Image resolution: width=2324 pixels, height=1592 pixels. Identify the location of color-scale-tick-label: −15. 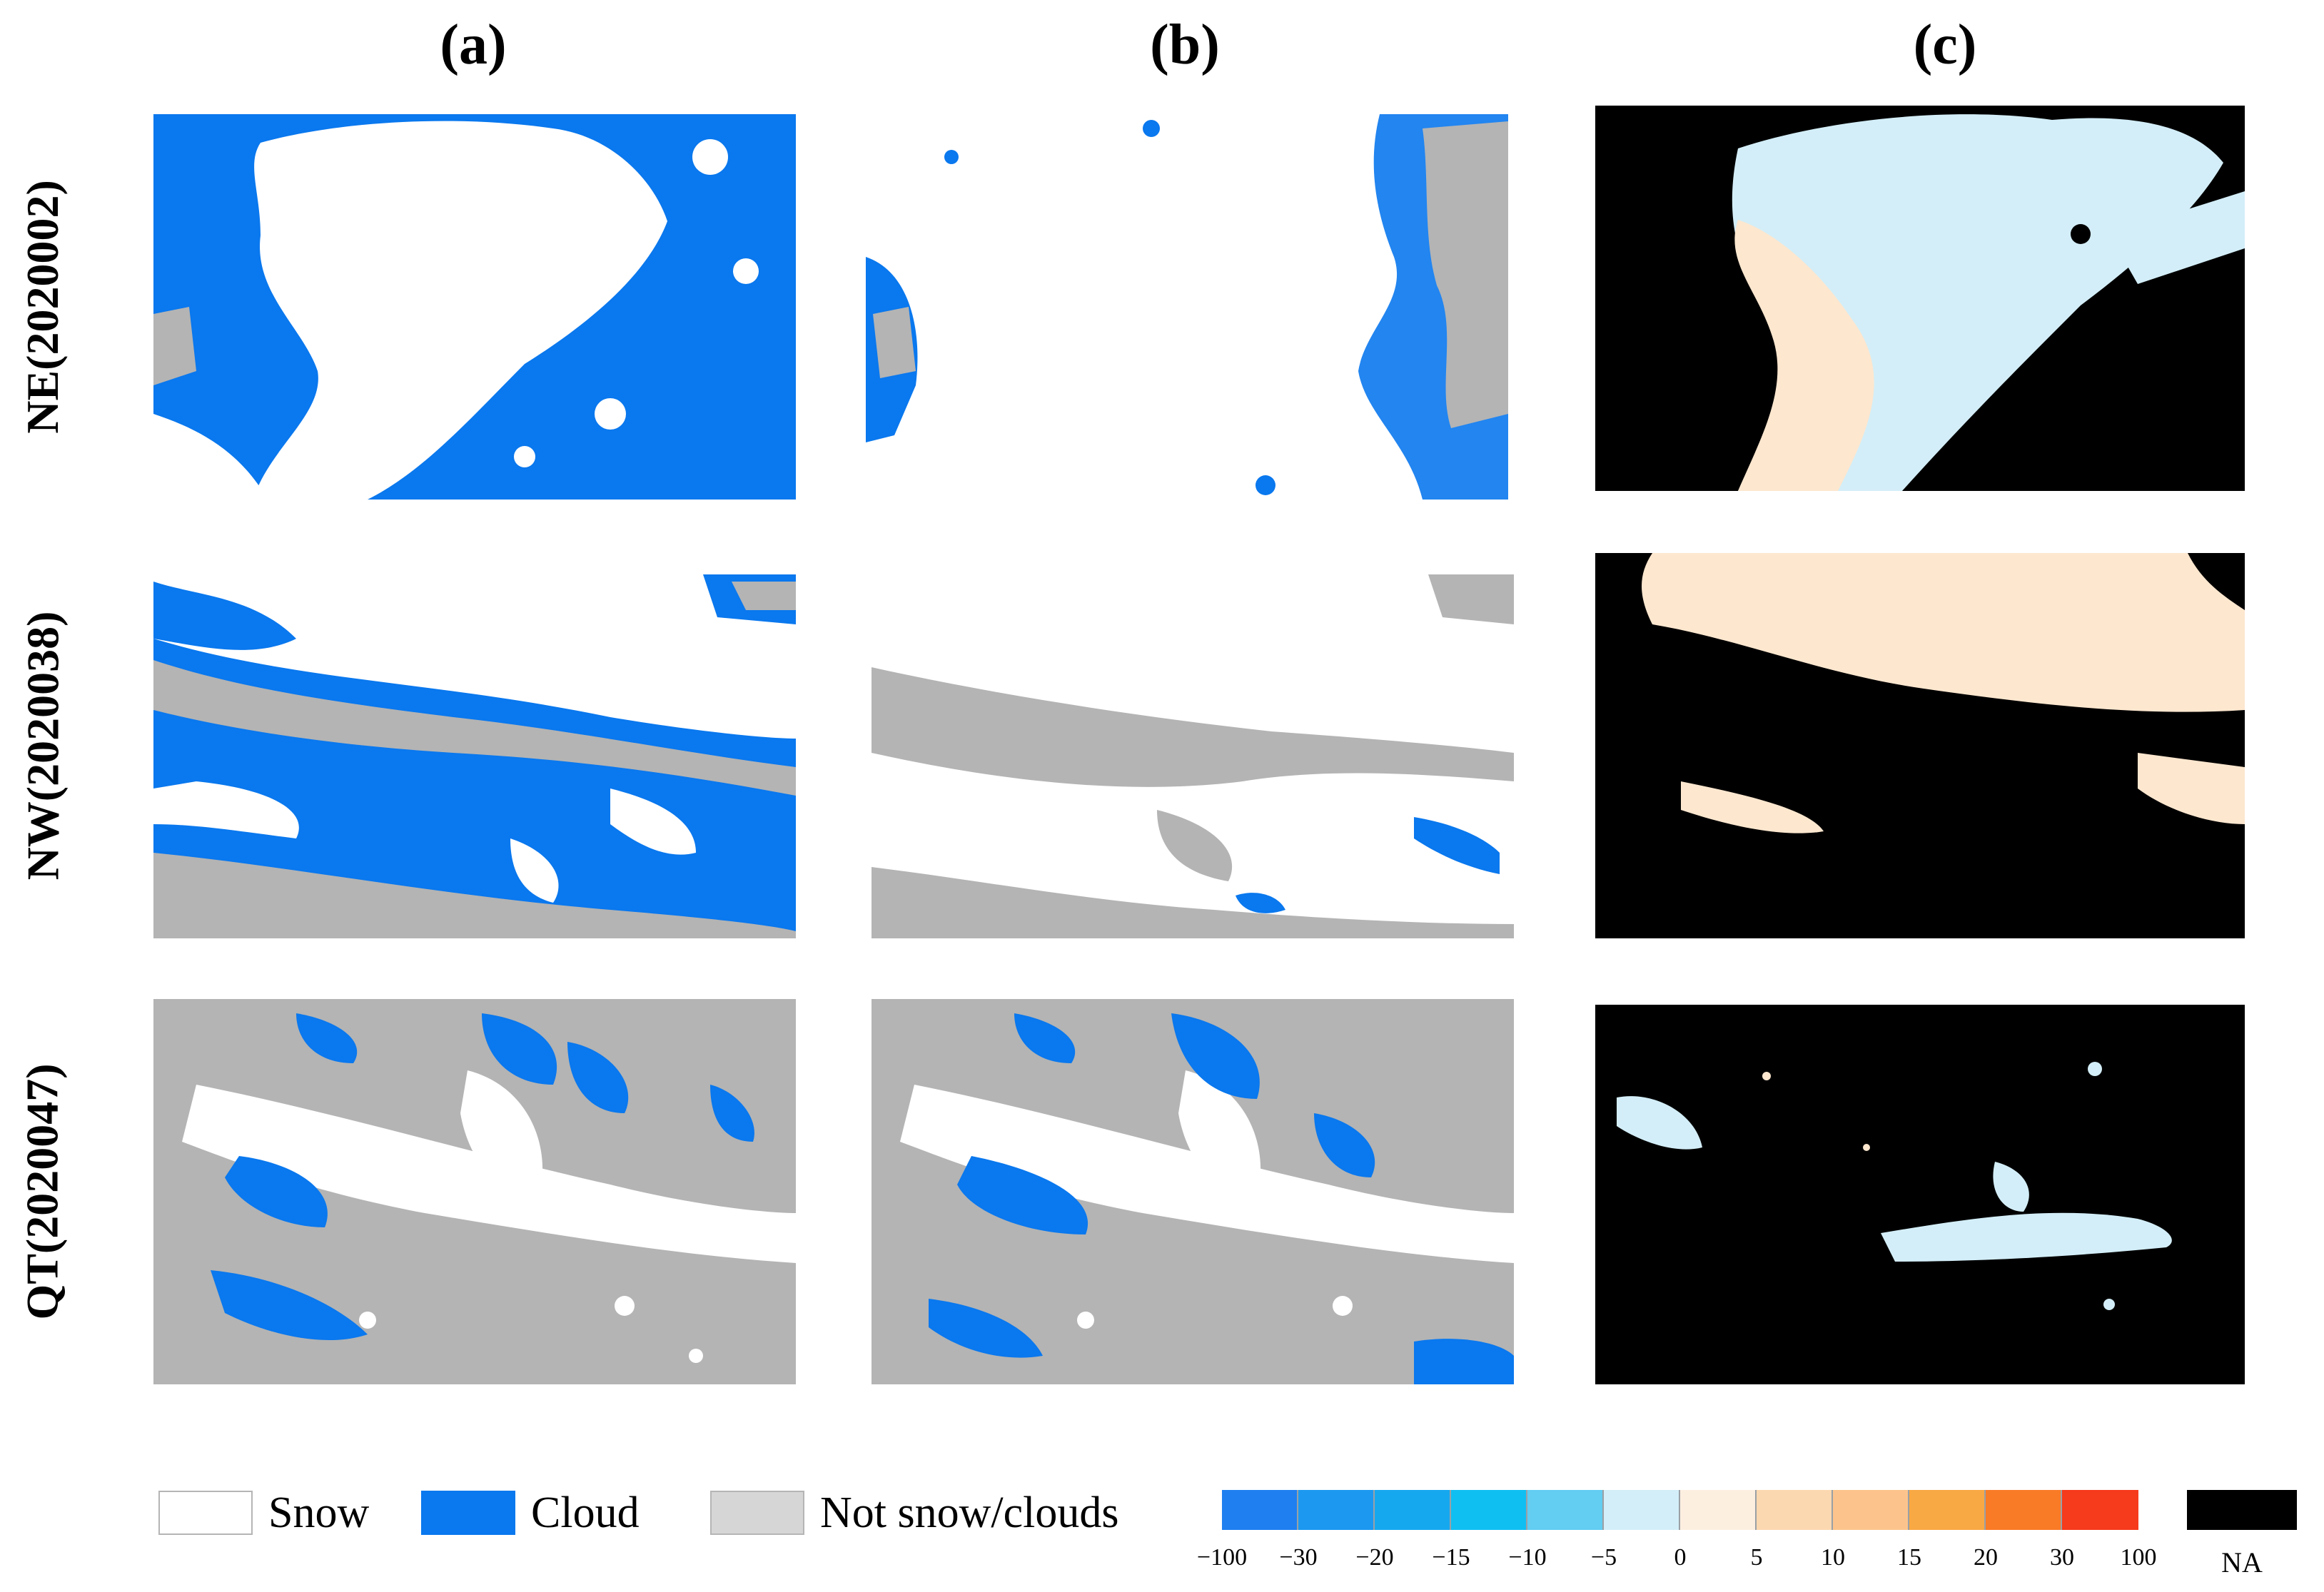
(1451, 1557).